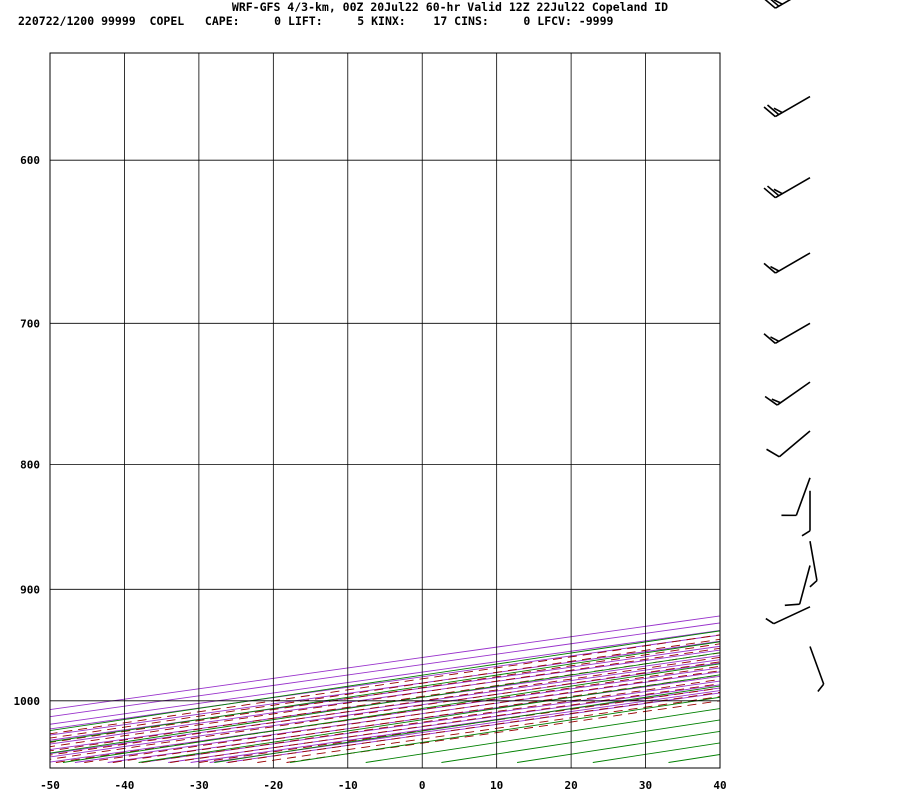 The height and width of the screenshot is (800, 900). I want to click on y-tick-label: 700, so click(30, 323).